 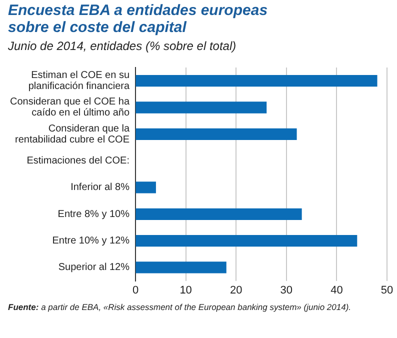 I want to click on chart-title: Encuesta EBA a entidades europeas sobre el coste del capital, so click(x=138, y=19).